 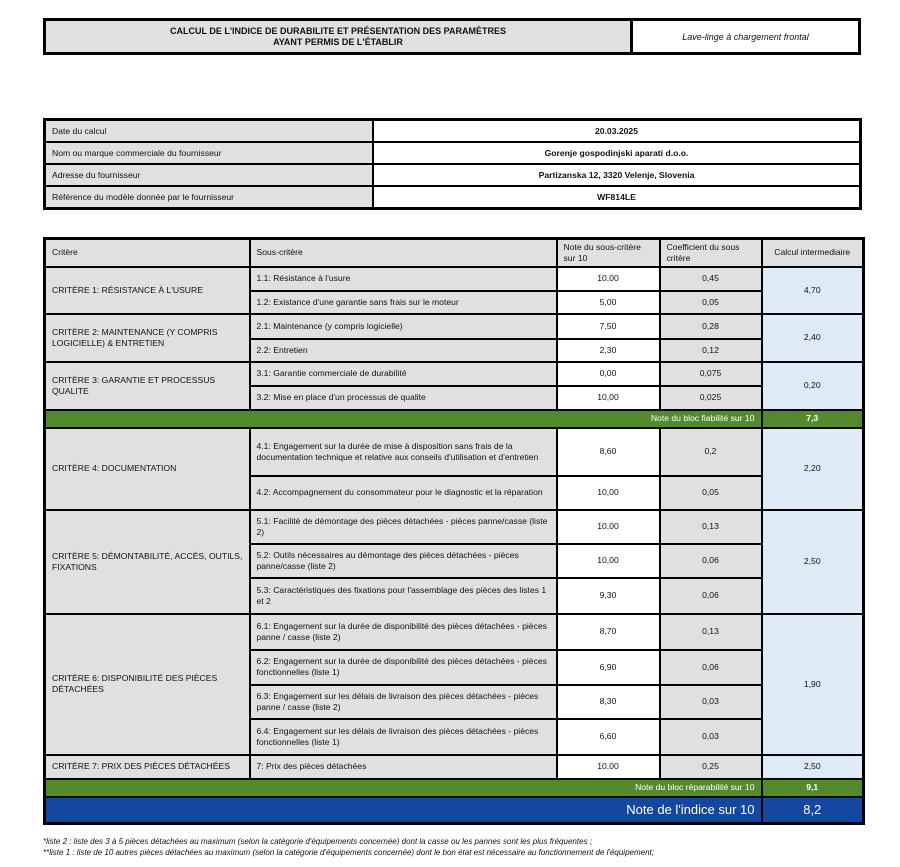 What do you see at coordinates (812, 787) in the screenshot?
I see `bloc-score-value: 9,1` at bounding box center [812, 787].